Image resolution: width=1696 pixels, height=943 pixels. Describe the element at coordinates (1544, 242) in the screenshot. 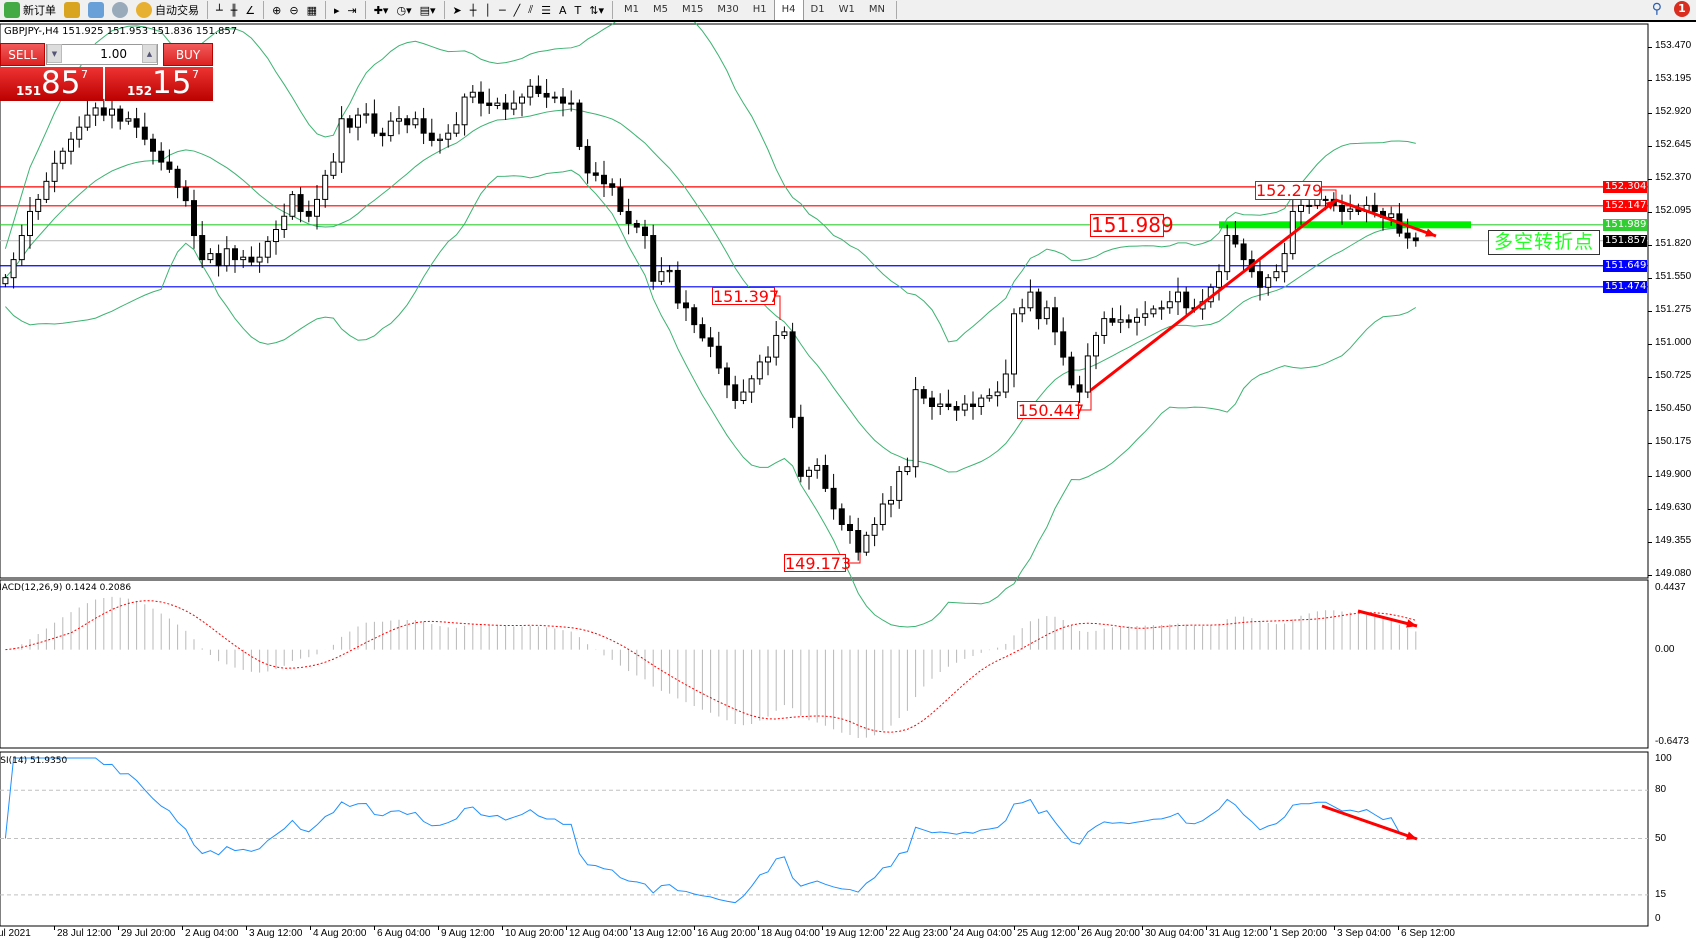

I see `pivot-text-label: 多空转折点` at that location.